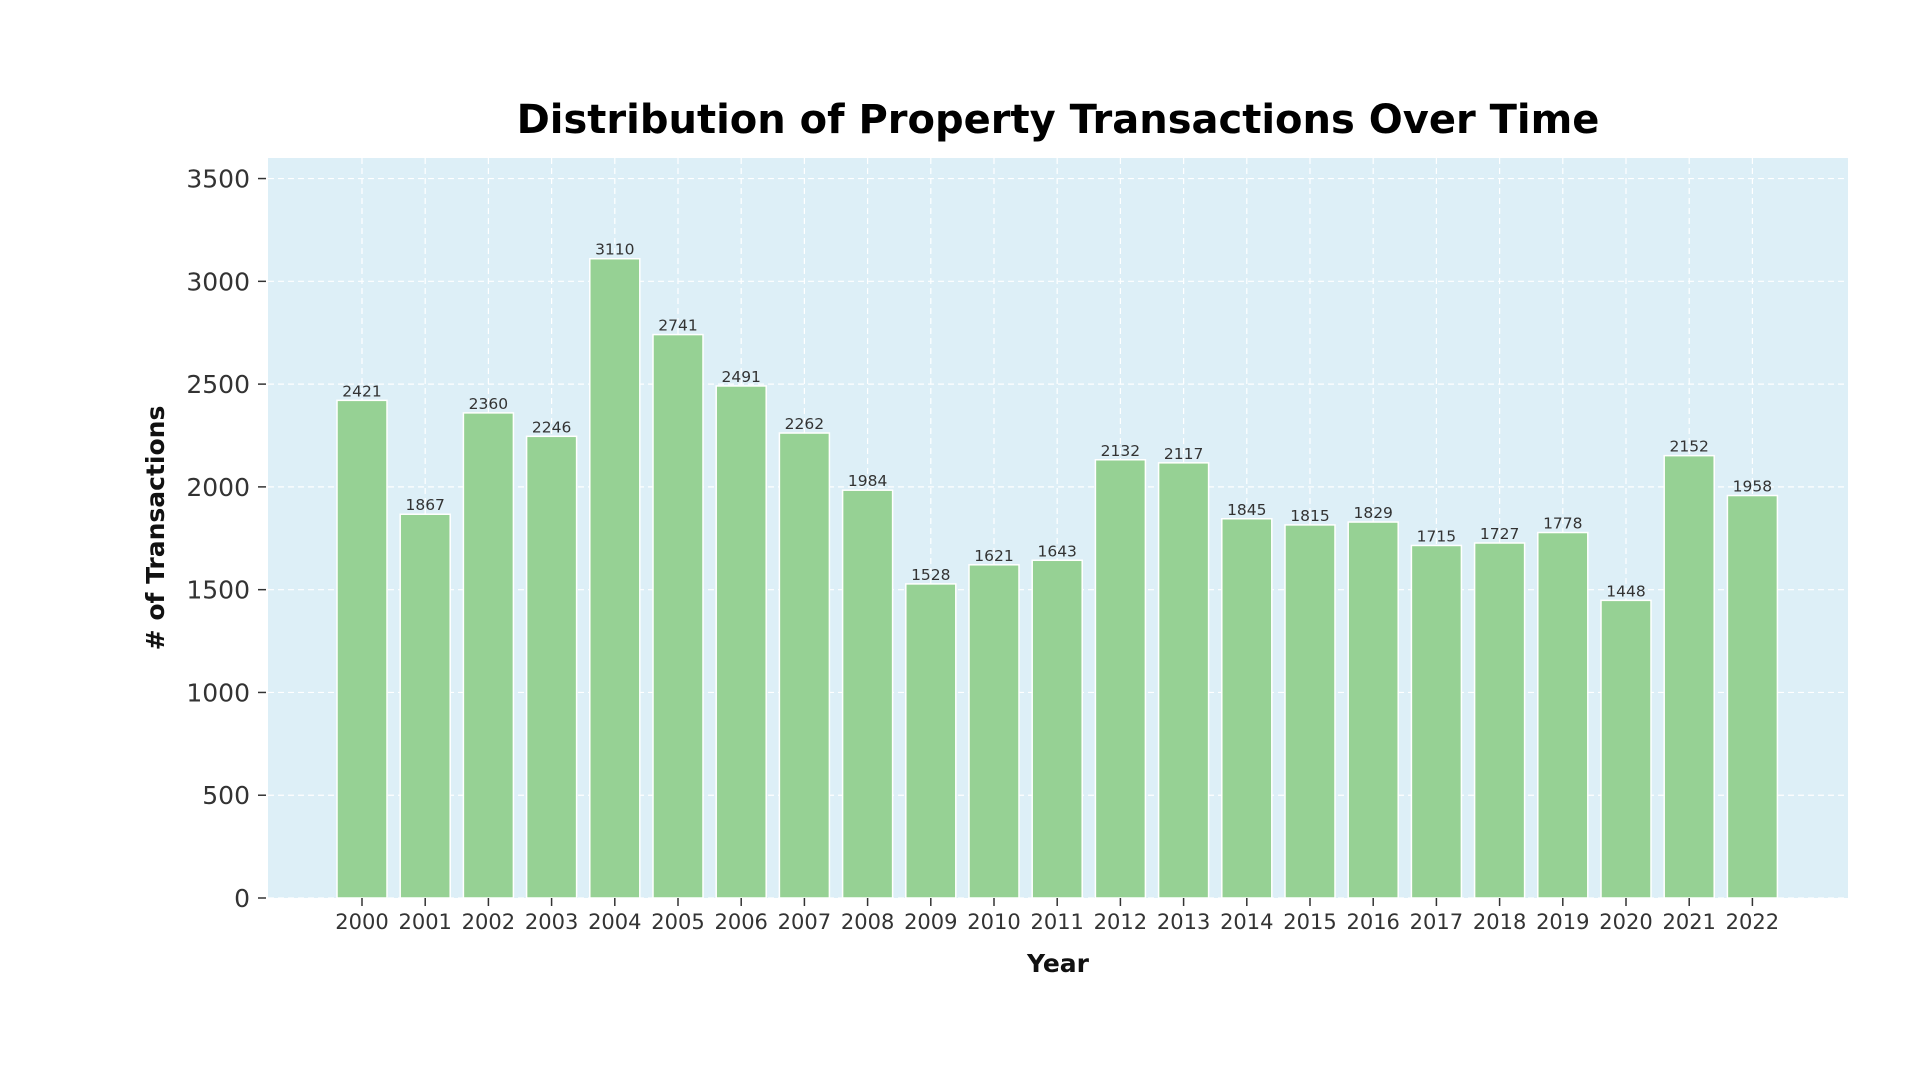 Image resolution: width=1920 pixels, height=1085 pixels. What do you see at coordinates (1689, 676) in the screenshot?
I see `bar-2021` at bounding box center [1689, 676].